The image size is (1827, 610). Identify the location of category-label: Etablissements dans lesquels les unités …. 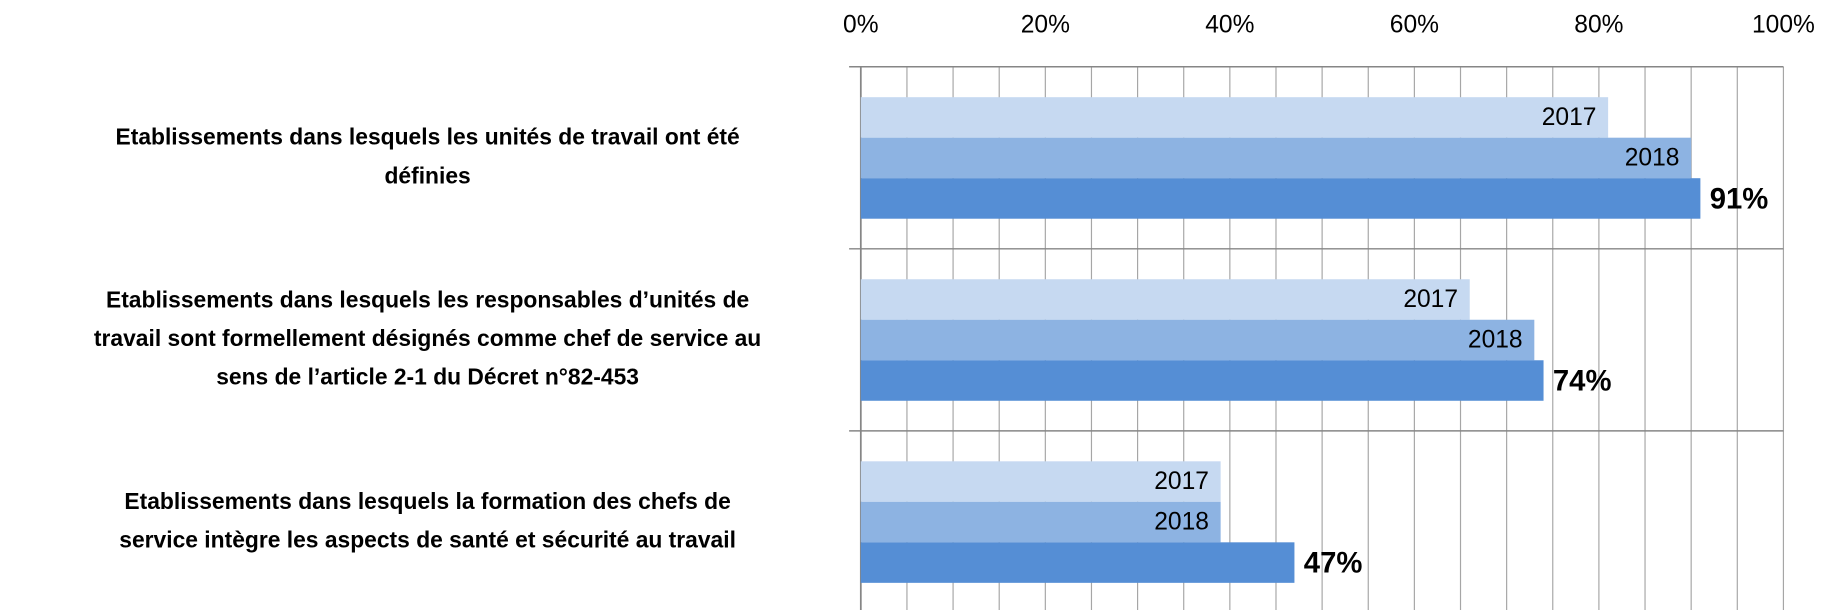
(428, 137).